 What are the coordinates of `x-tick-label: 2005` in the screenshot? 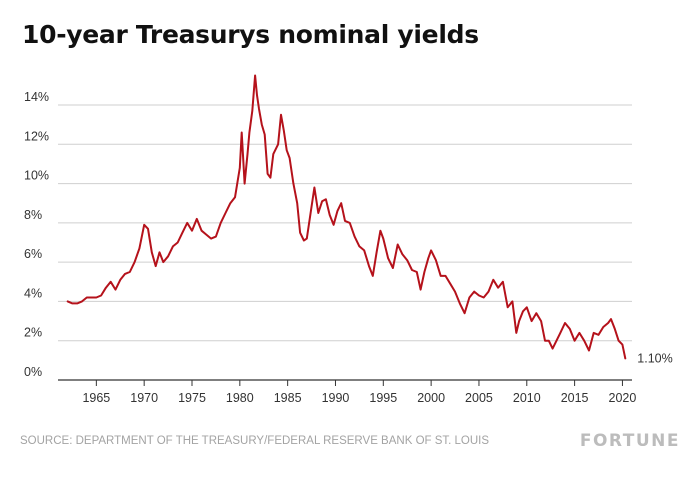 It's located at (479, 398).